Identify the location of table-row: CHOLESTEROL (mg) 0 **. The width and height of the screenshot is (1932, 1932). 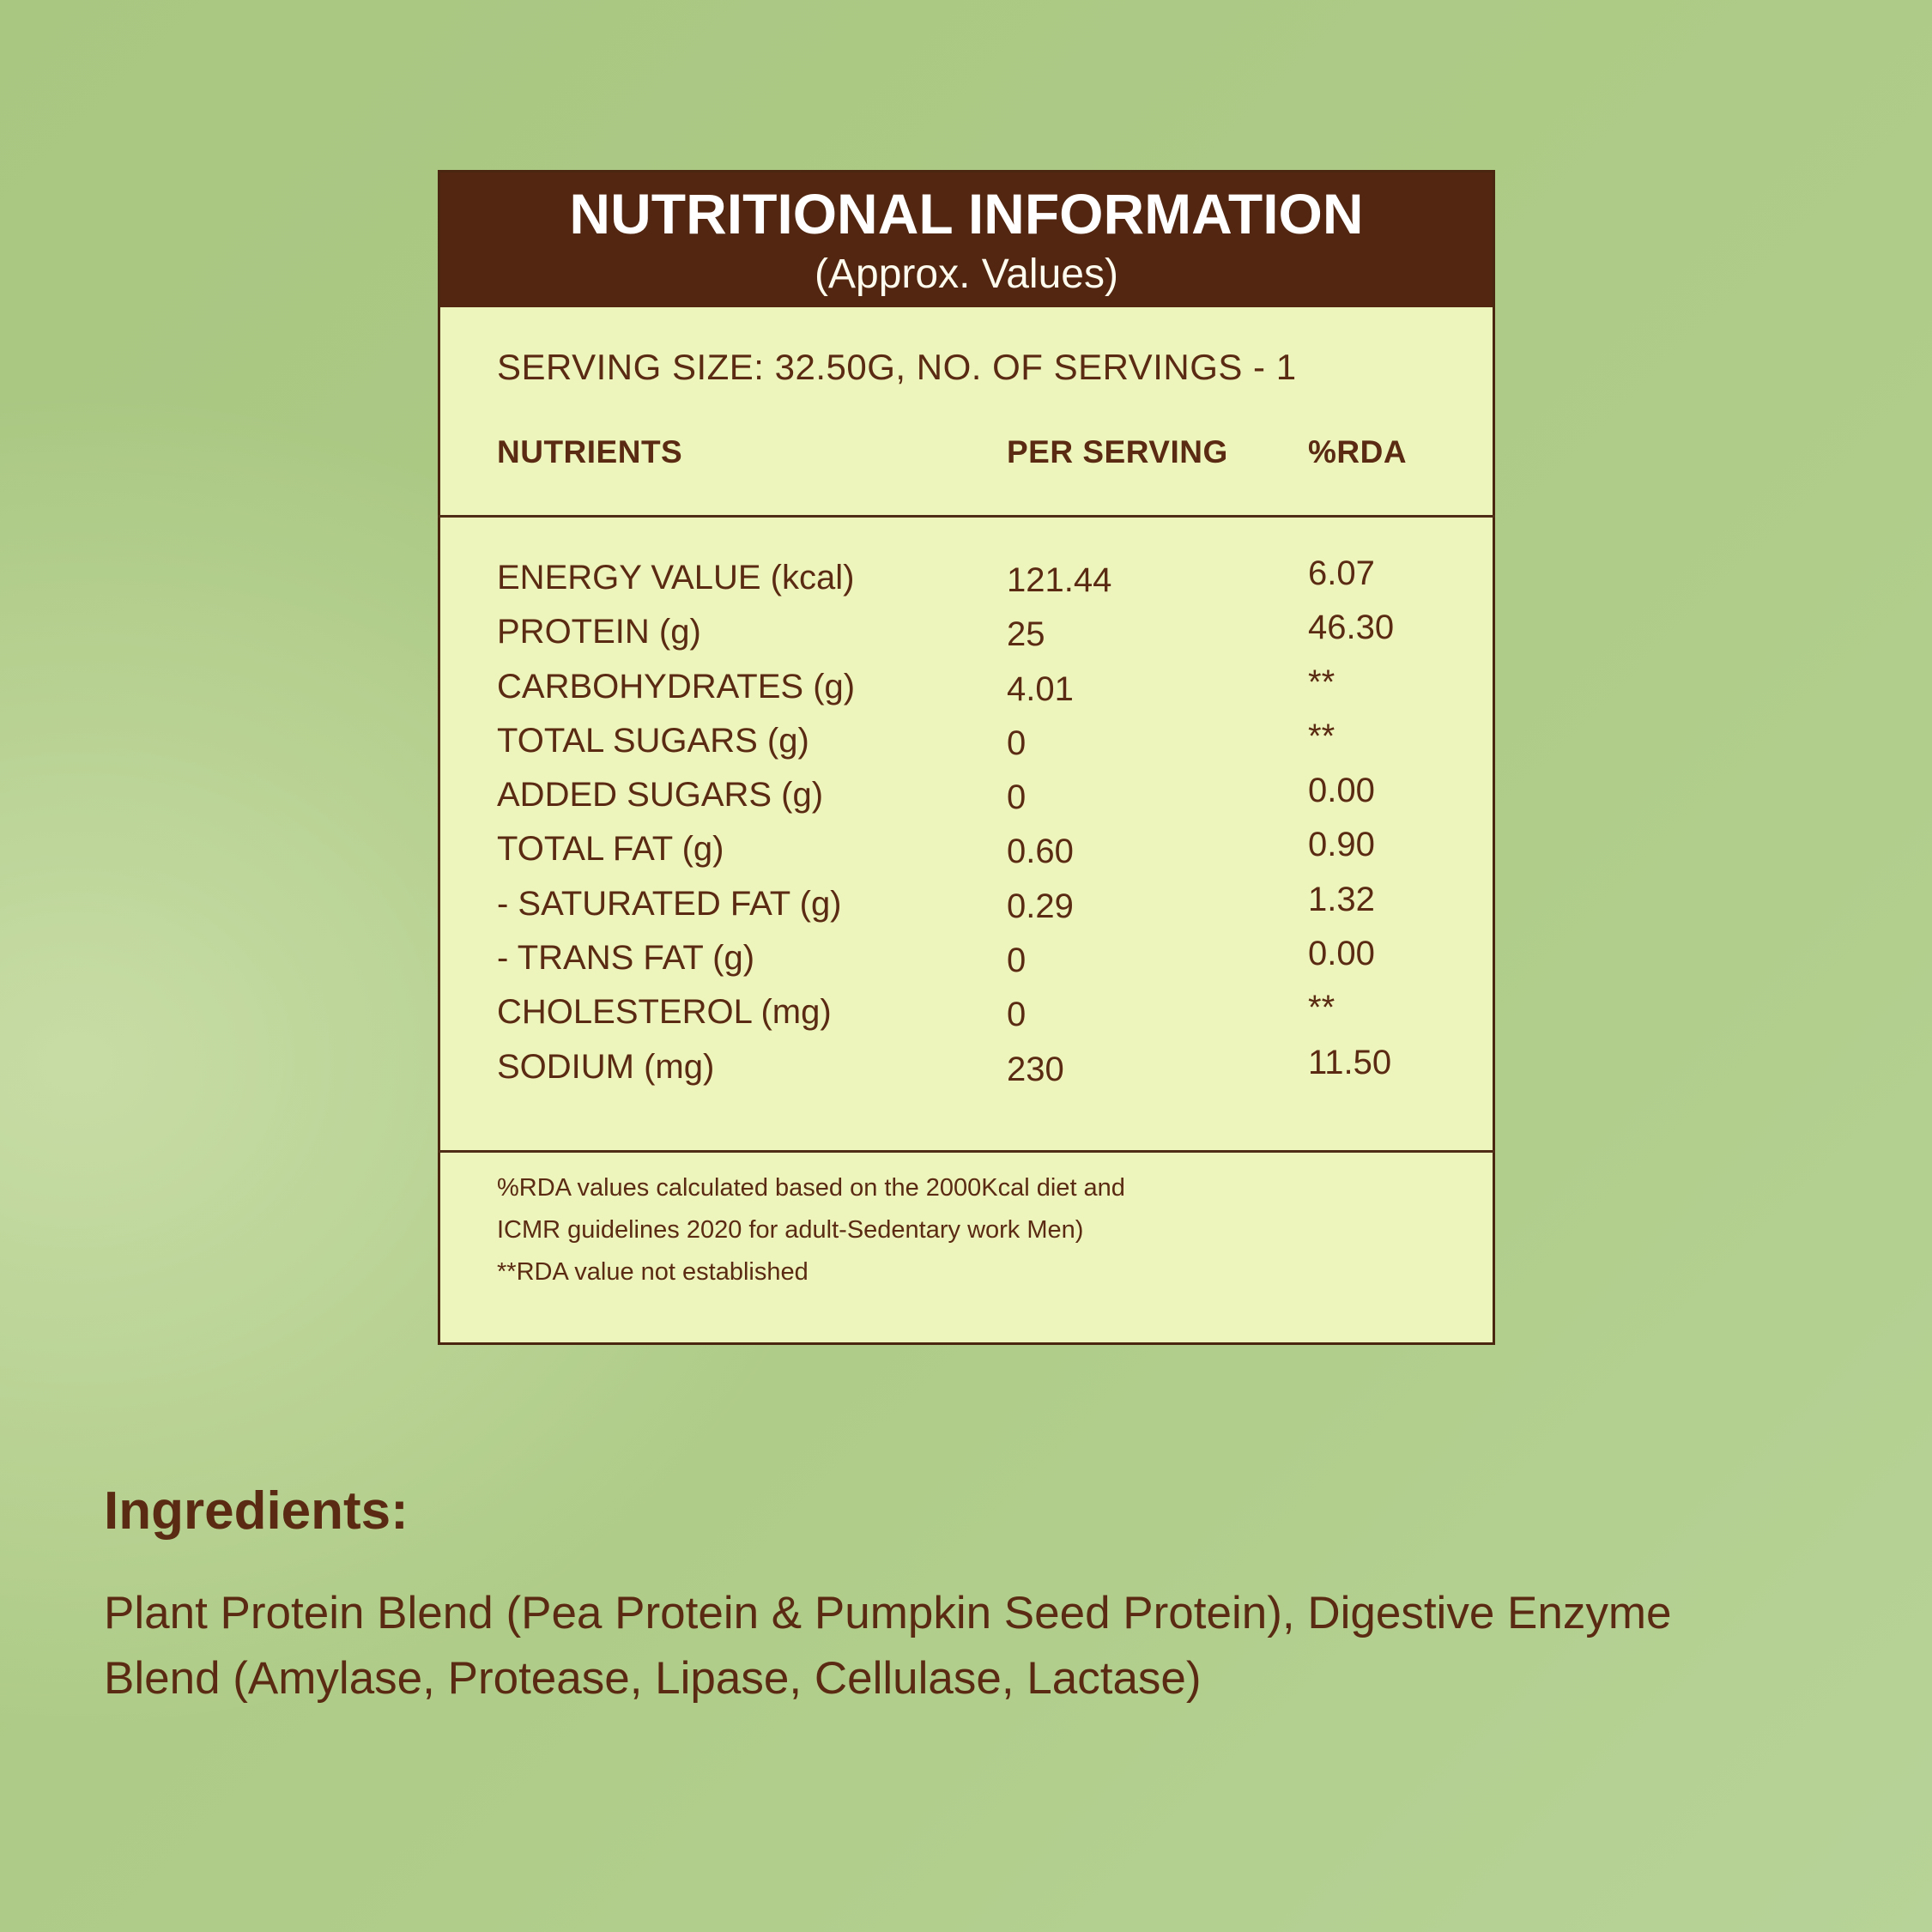
(975, 1012).